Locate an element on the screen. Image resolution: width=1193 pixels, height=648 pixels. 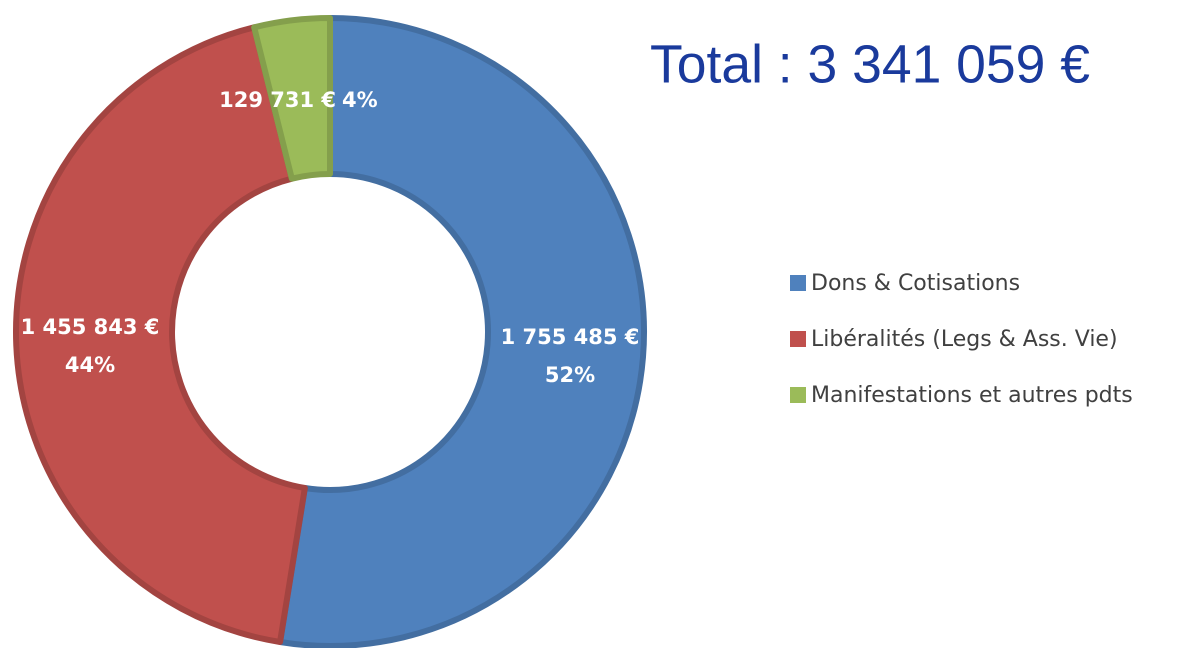
data-label: 44% is located at coordinates (90, 365).